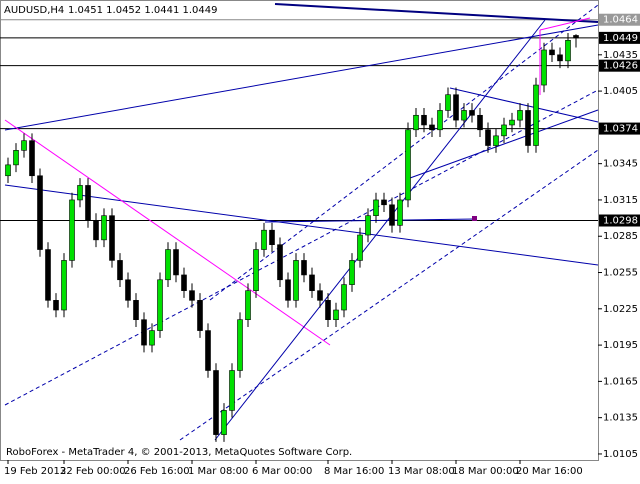 This screenshot has width=640, height=484. Describe the element at coordinates (93, 471) in the screenshot. I see `x-tick-label: 22 Feb 00:00` at that location.